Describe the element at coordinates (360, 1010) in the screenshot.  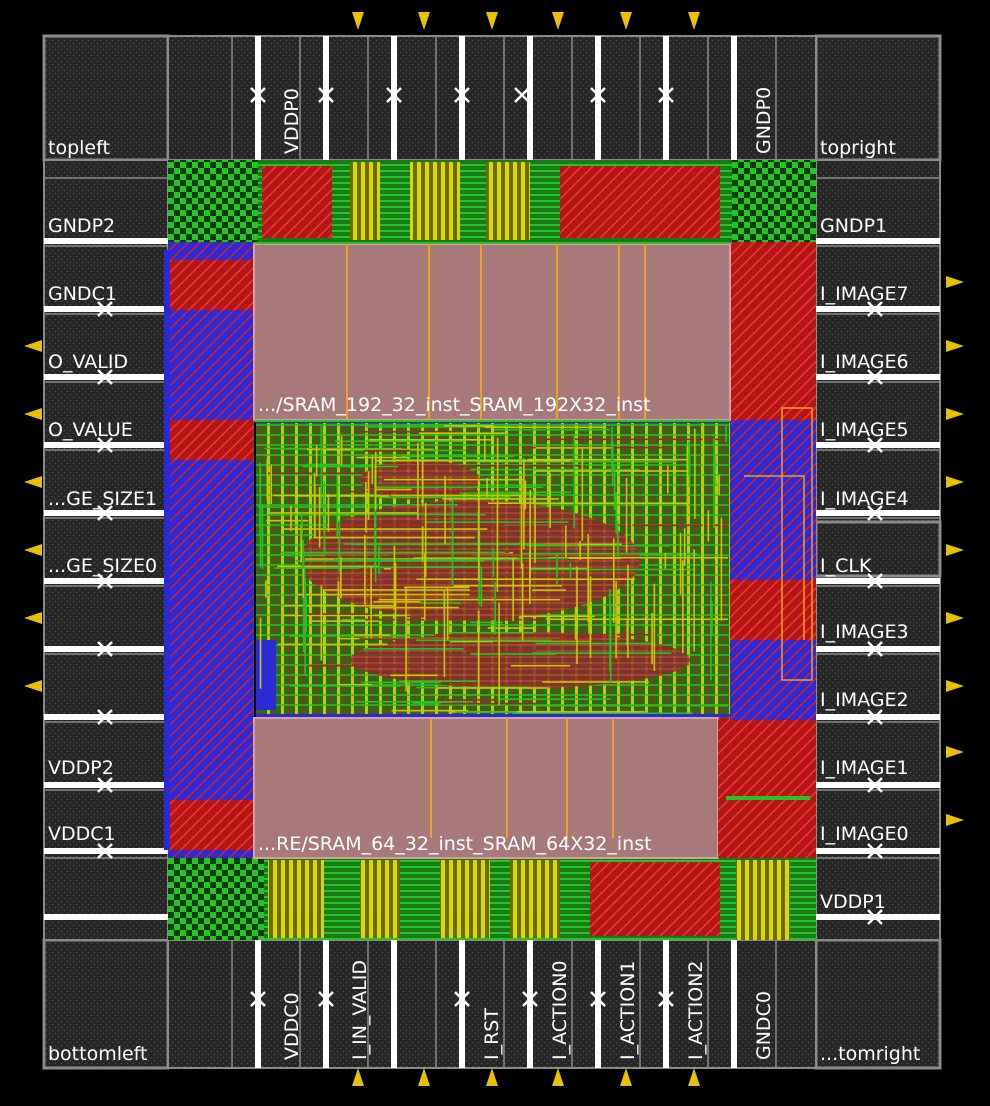
I see `pad-label-bottom-1: I_IN_VALID` at that location.